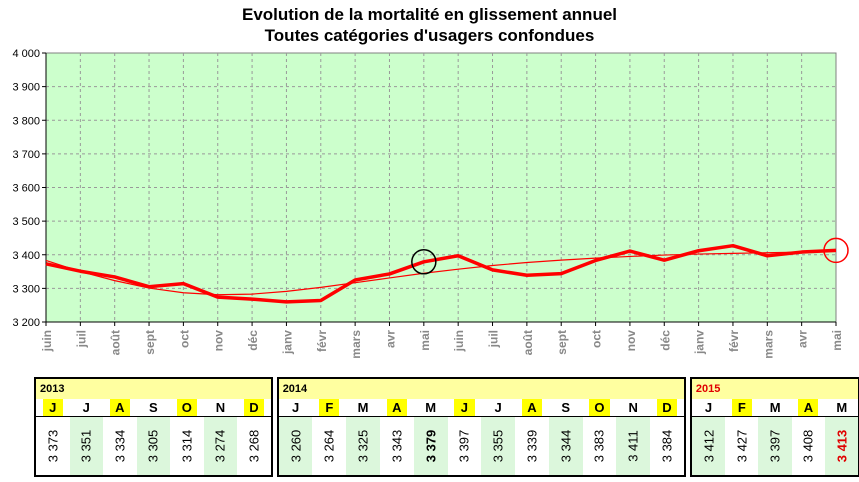  I want to click on year-label: 2015, so click(775, 389).